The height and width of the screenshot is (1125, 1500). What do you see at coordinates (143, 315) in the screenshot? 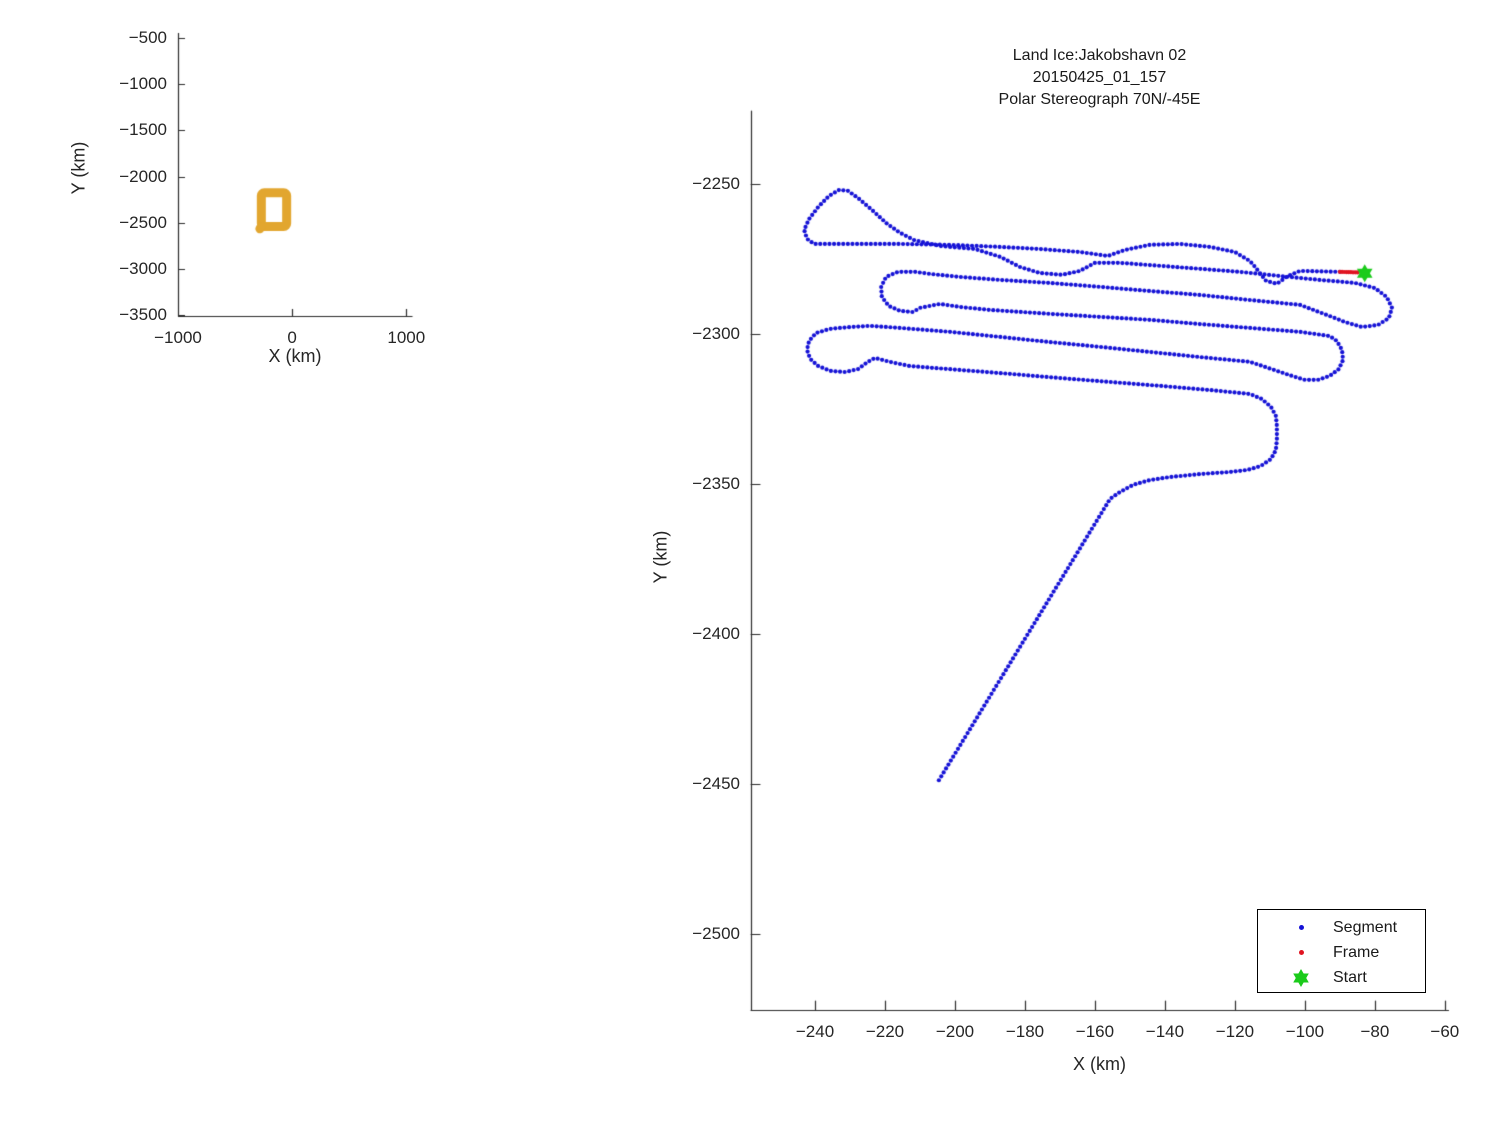
I see `y-tick-label: −3500` at bounding box center [143, 315].